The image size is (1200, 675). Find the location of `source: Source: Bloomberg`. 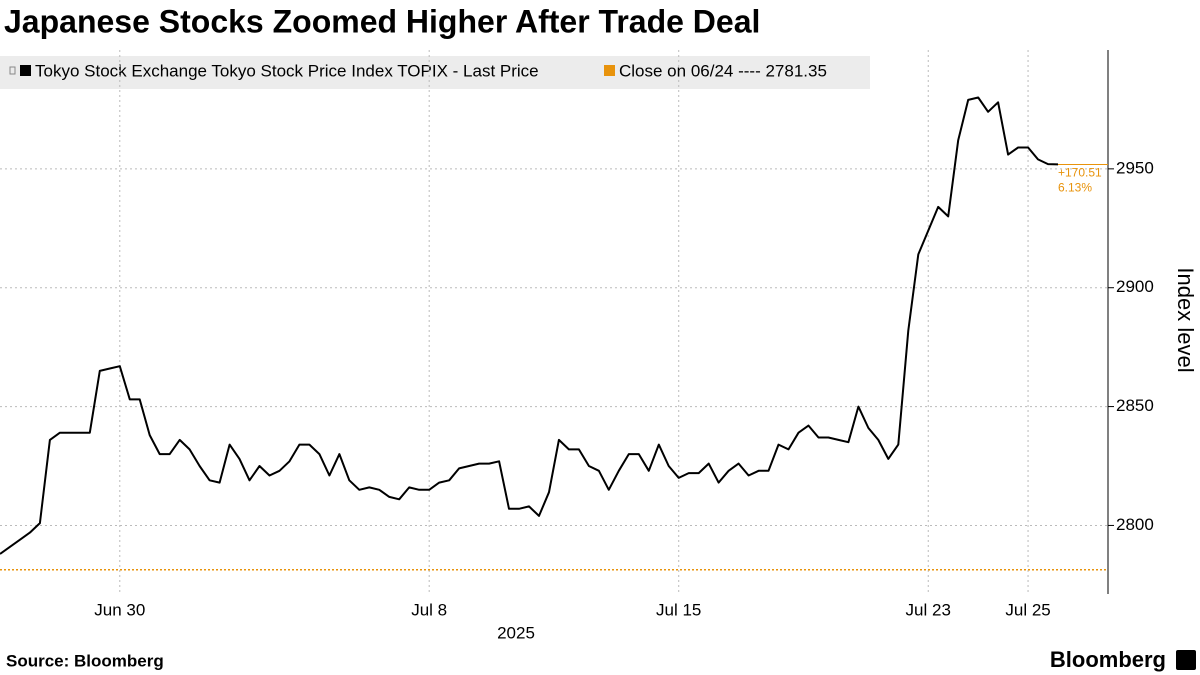

source: Source: Bloomberg is located at coordinates (85, 660).